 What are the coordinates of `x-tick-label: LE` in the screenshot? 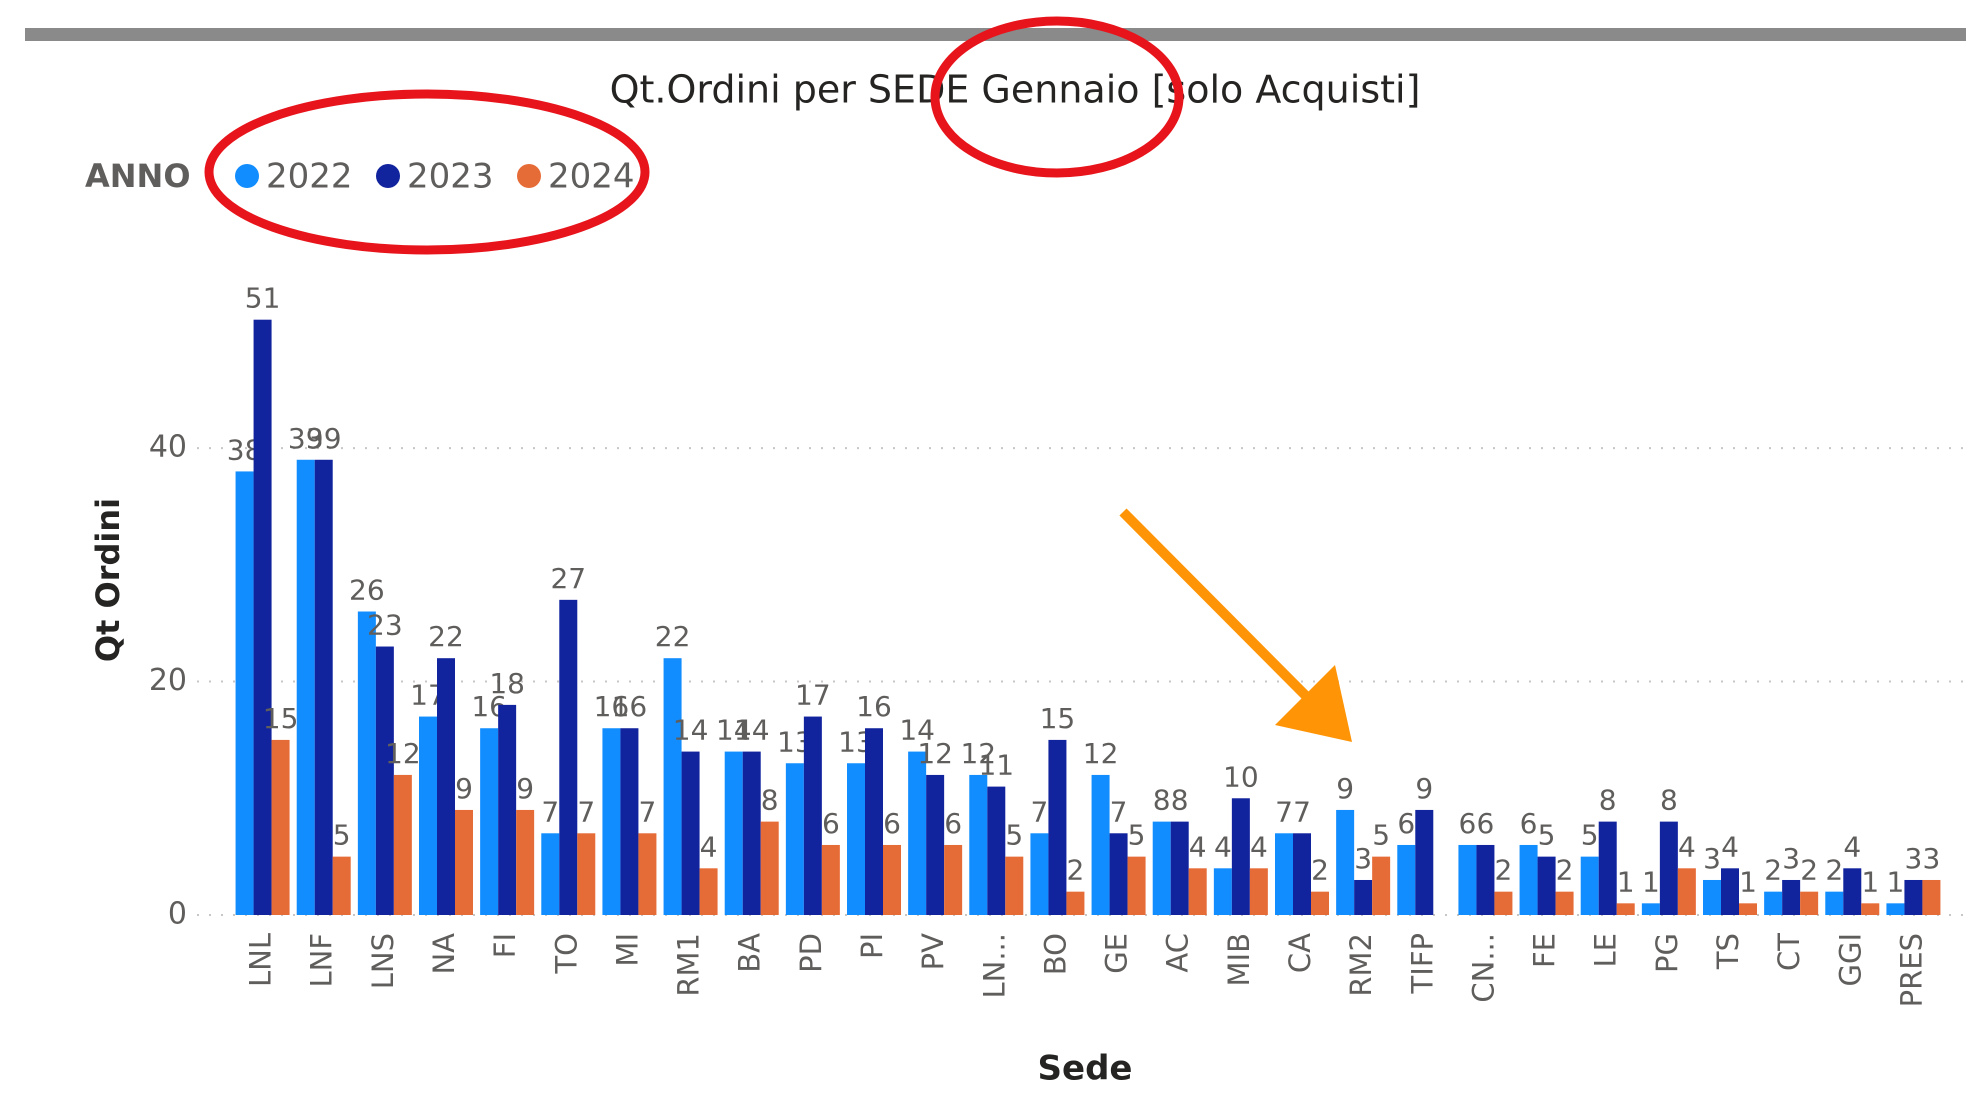 It's located at (1606, 950).